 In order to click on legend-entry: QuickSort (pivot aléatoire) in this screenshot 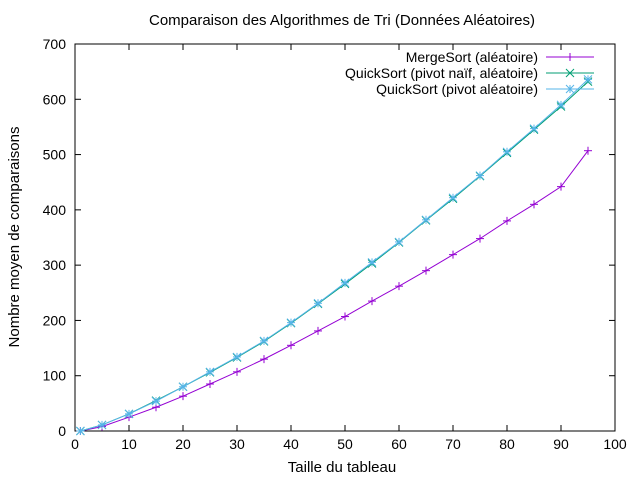, I will do `click(485, 89)`.